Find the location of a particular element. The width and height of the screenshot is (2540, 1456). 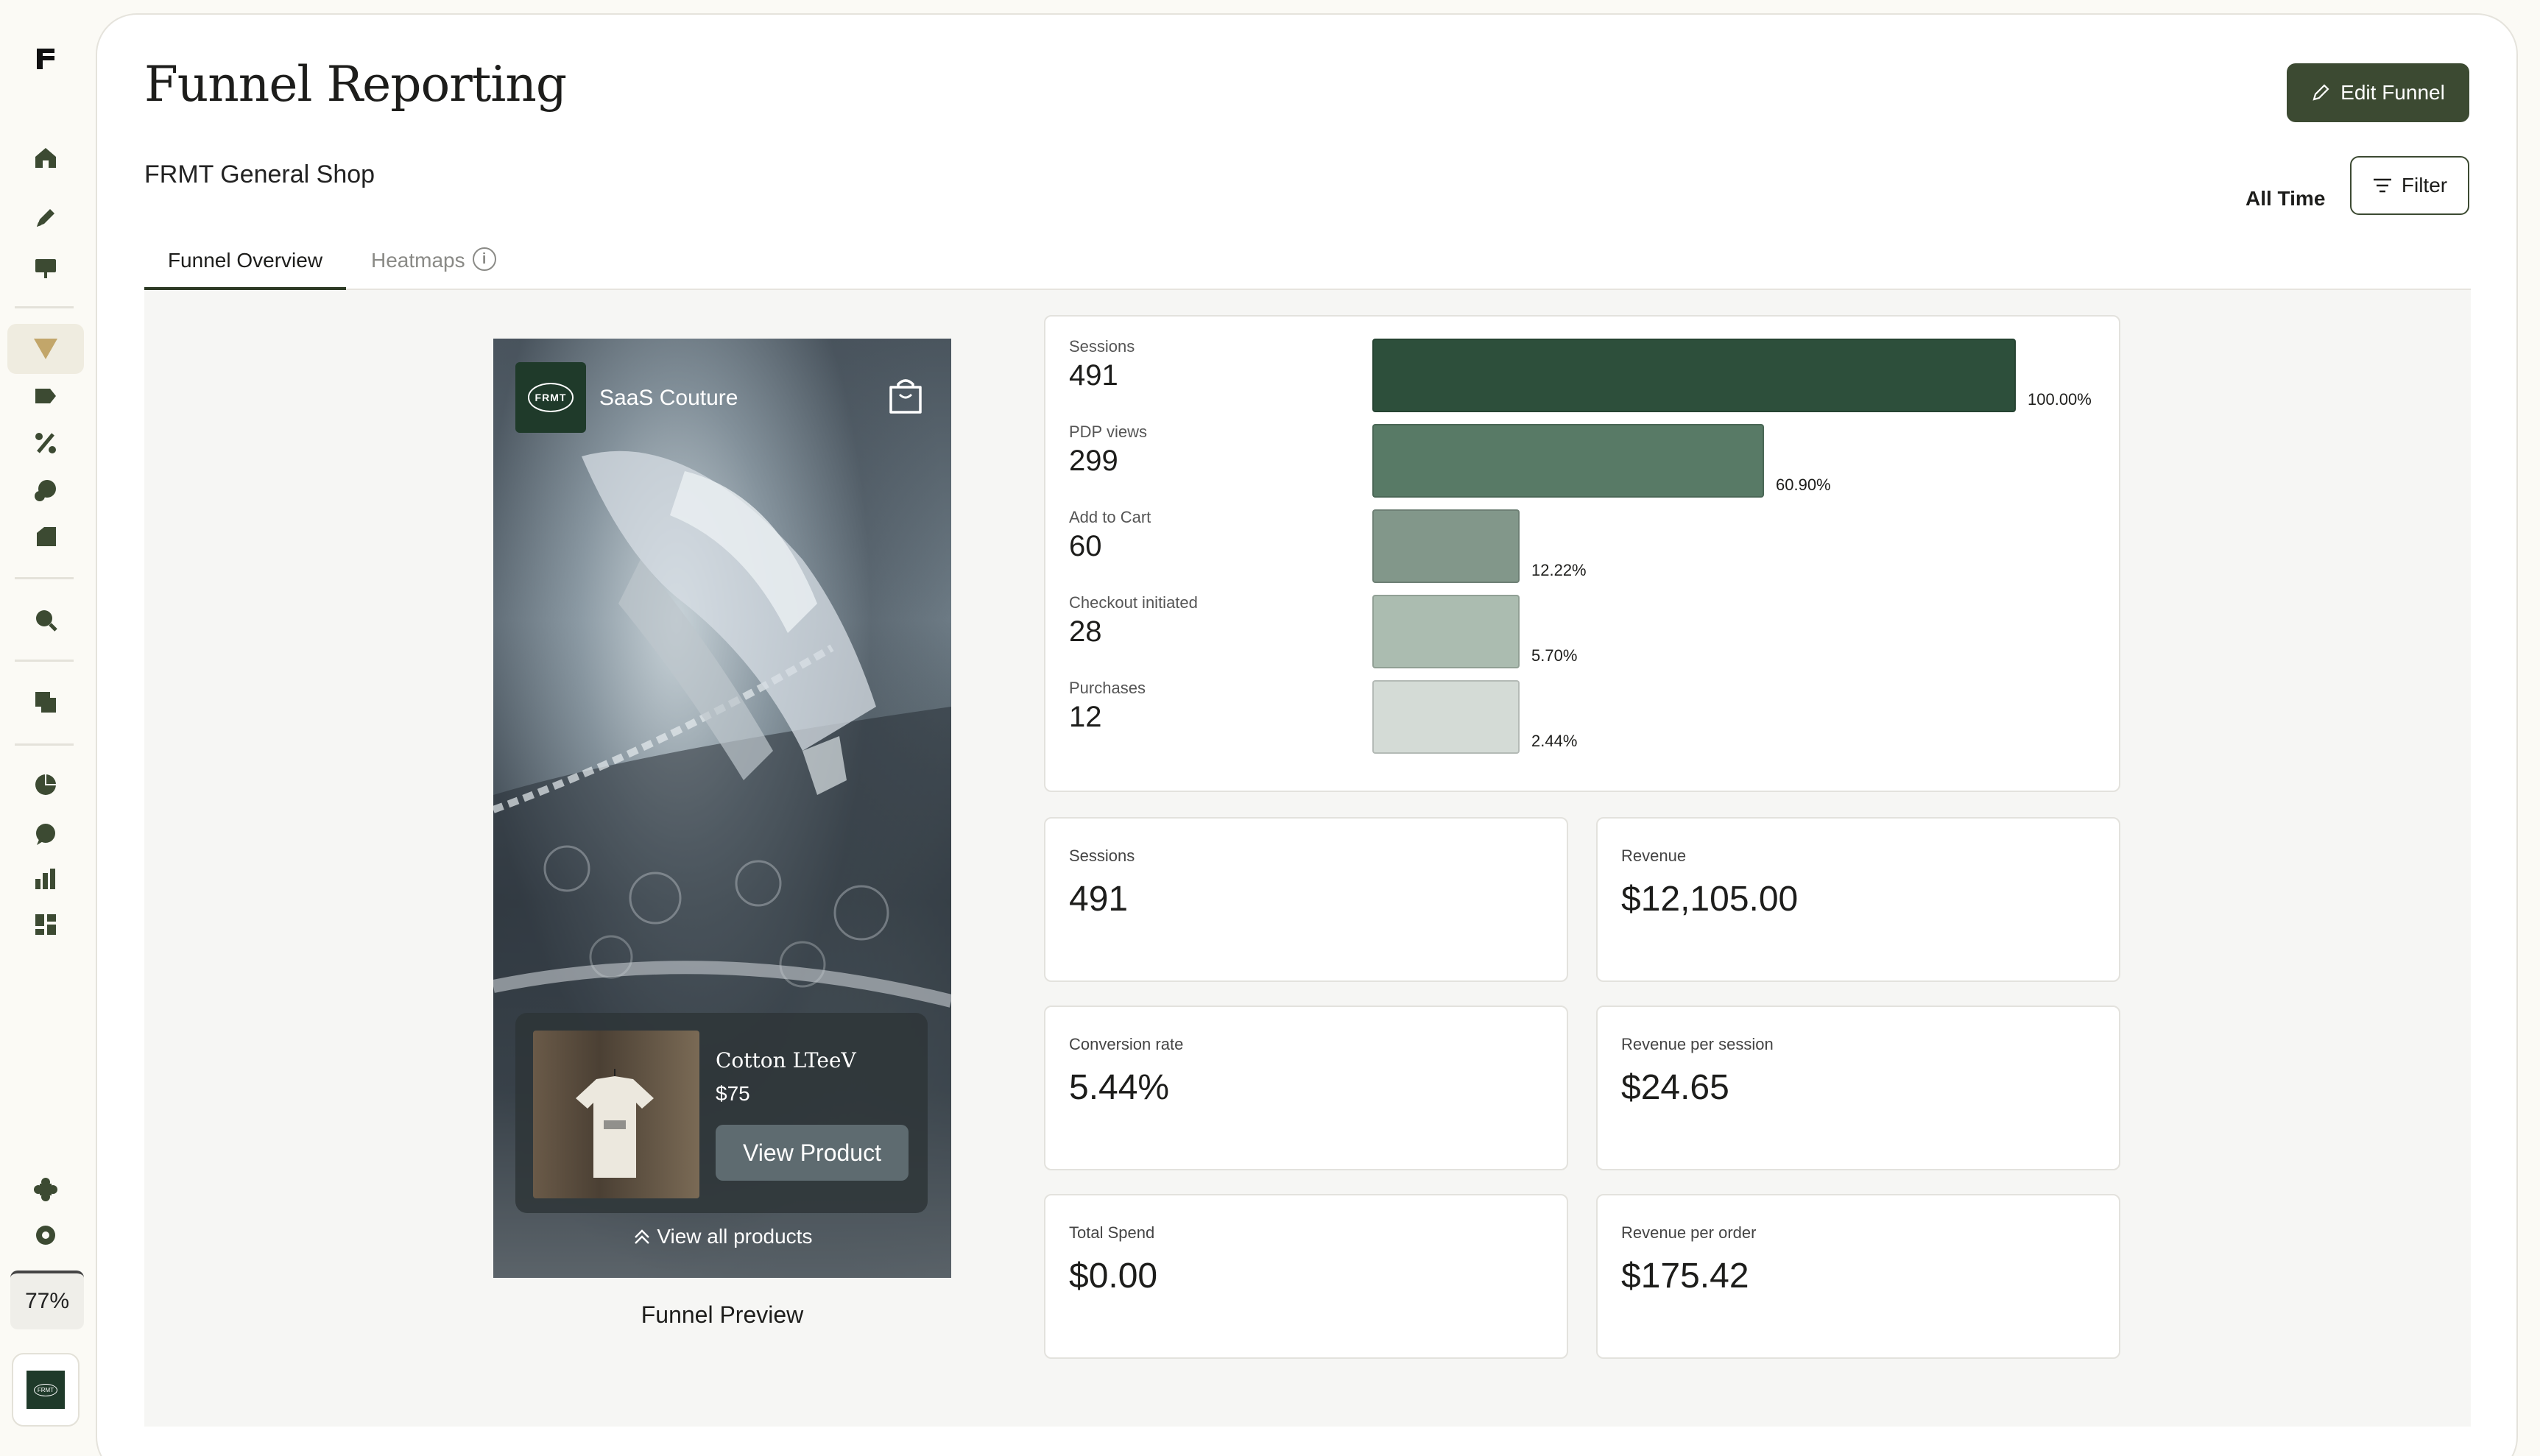

view-product-button: View Product is located at coordinates (812, 1153).